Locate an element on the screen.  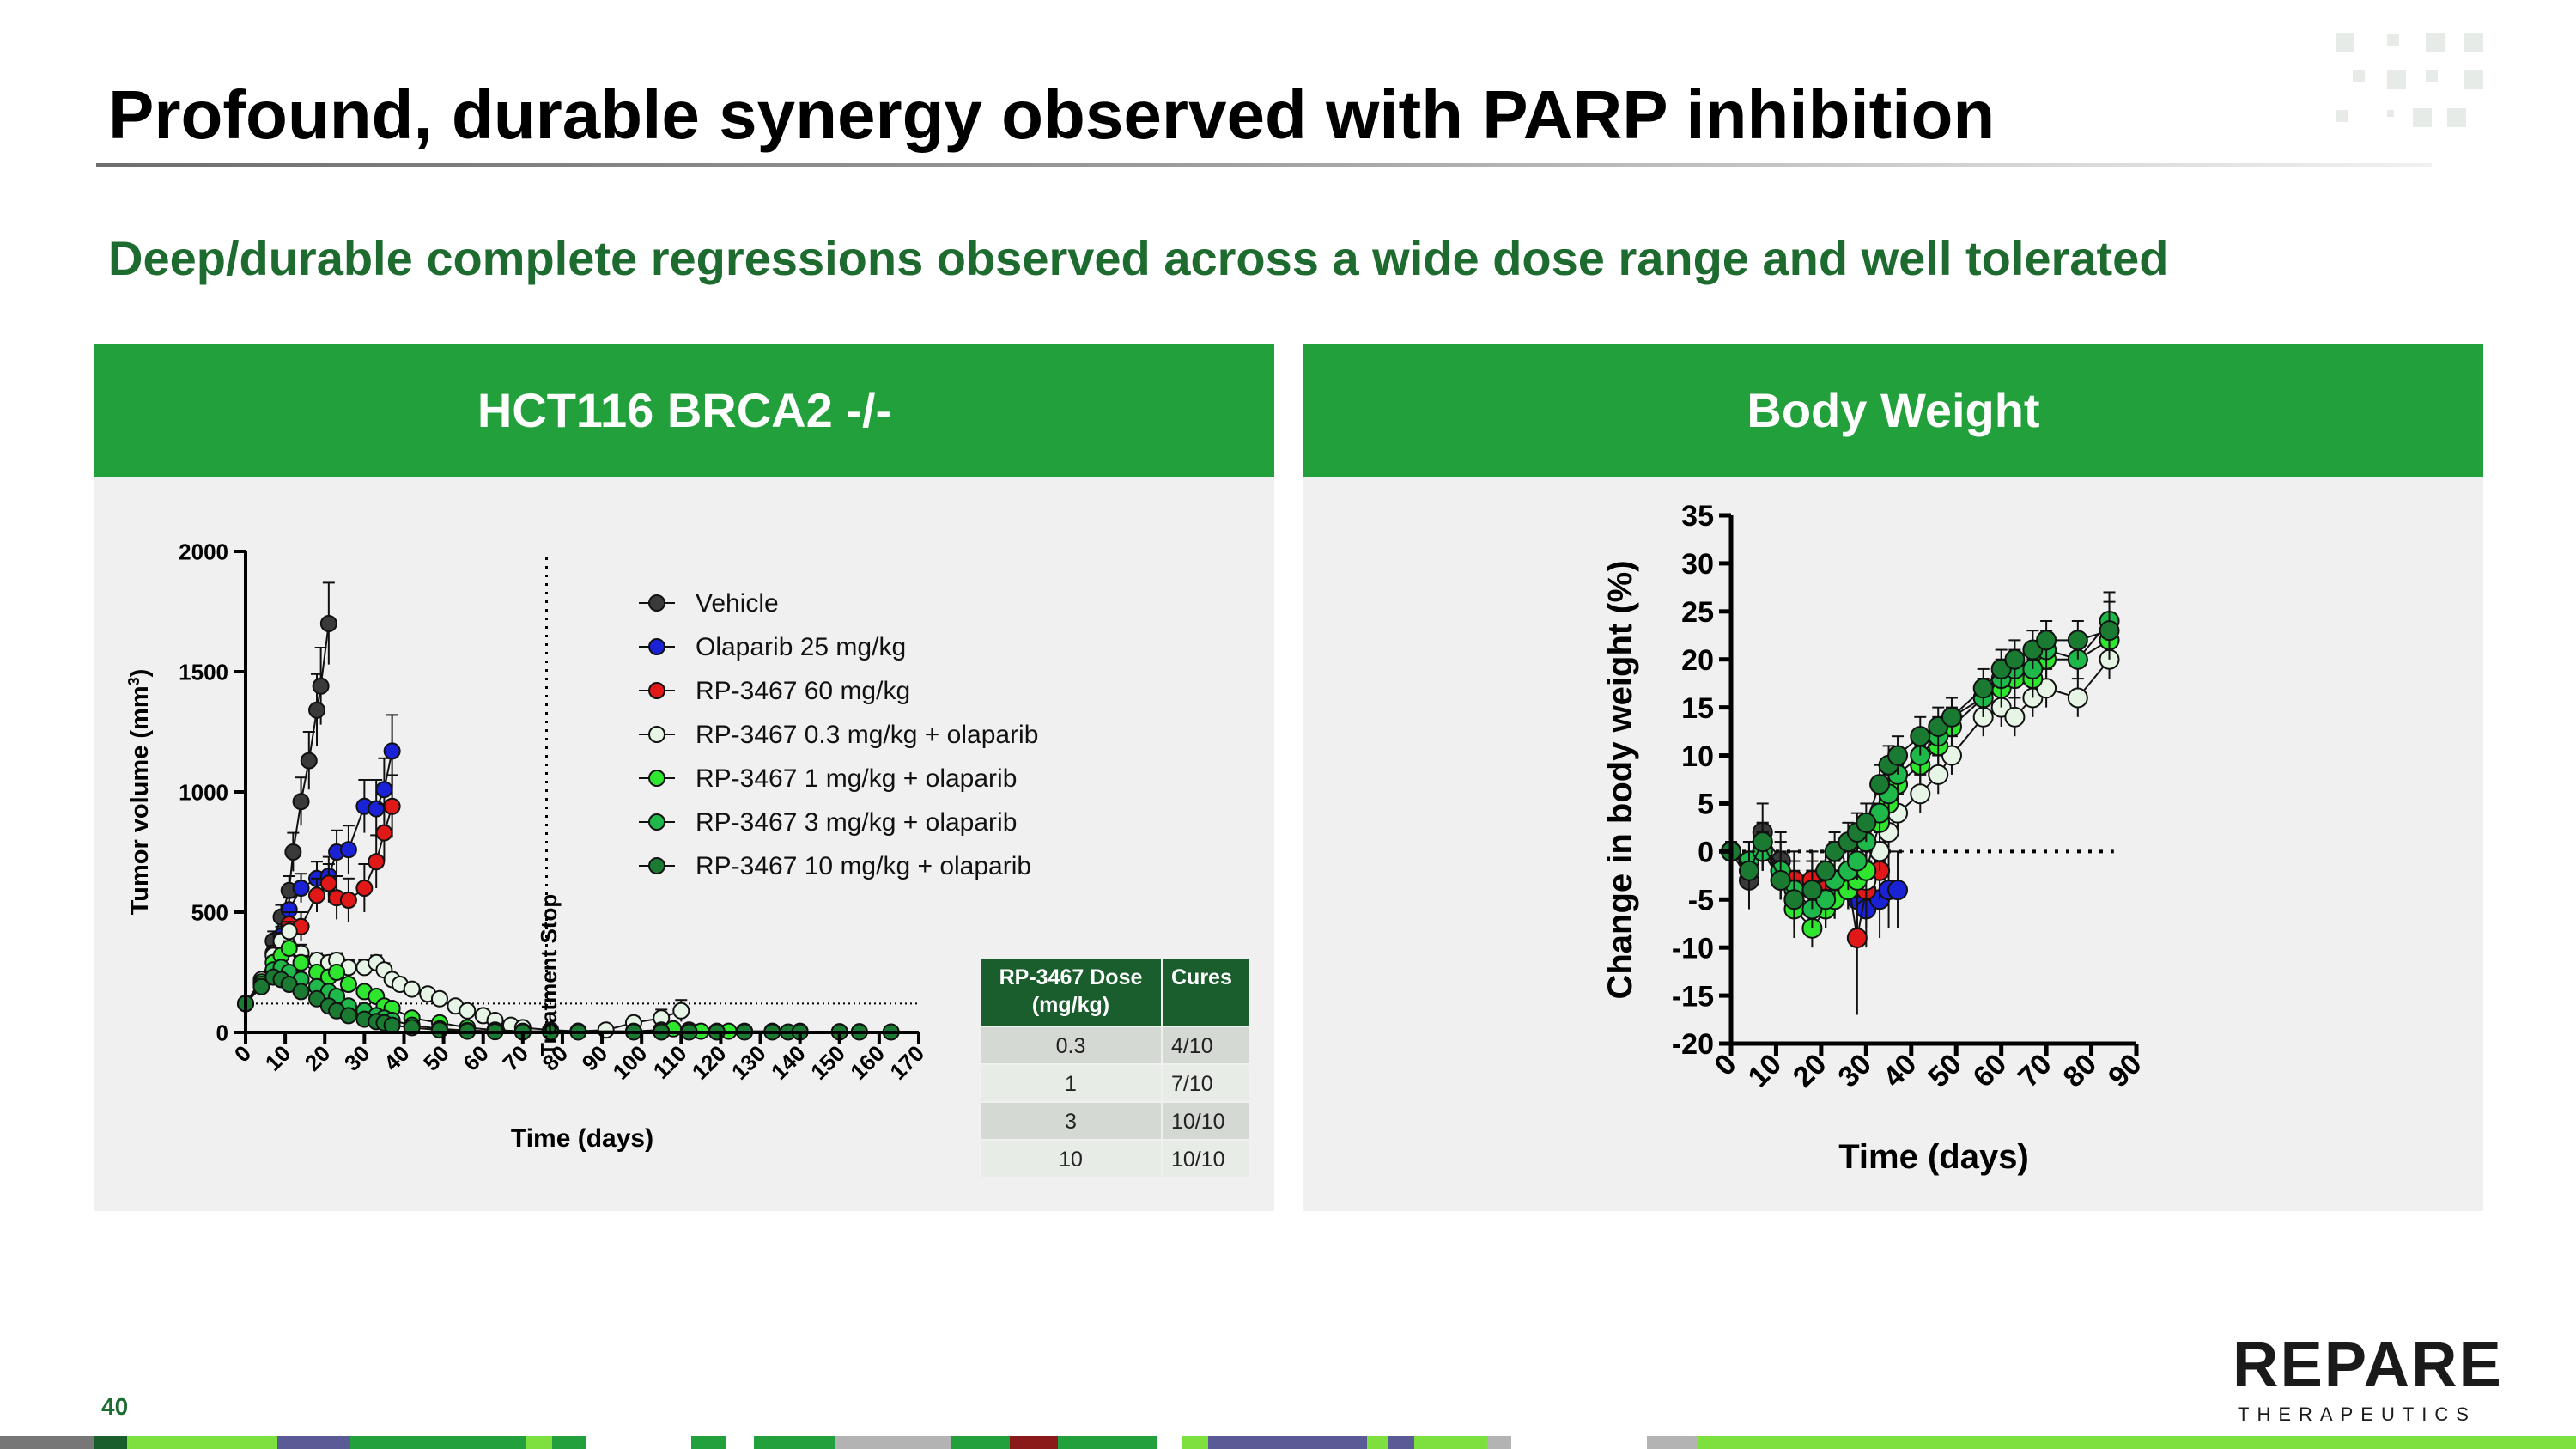
x-axis-label: Time (days) is located at coordinates (1933, 1157).